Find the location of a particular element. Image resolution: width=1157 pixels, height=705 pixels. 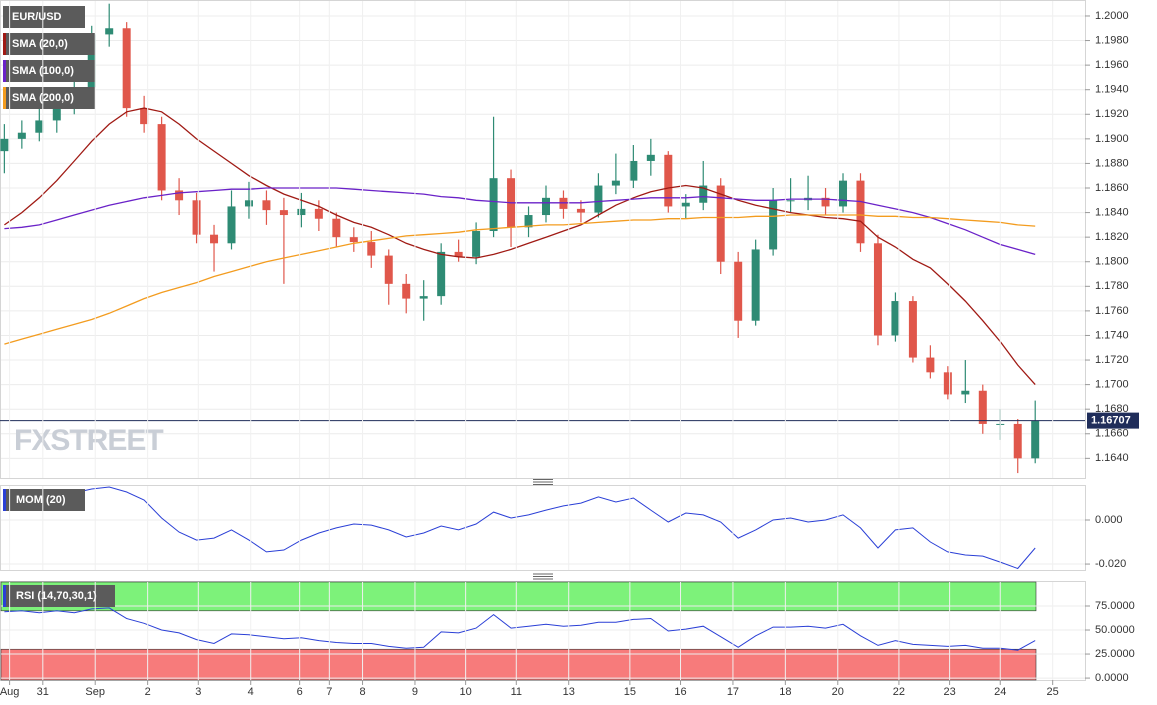

y-tick-label: 1.1840 is located at coordinates (1112, 212).